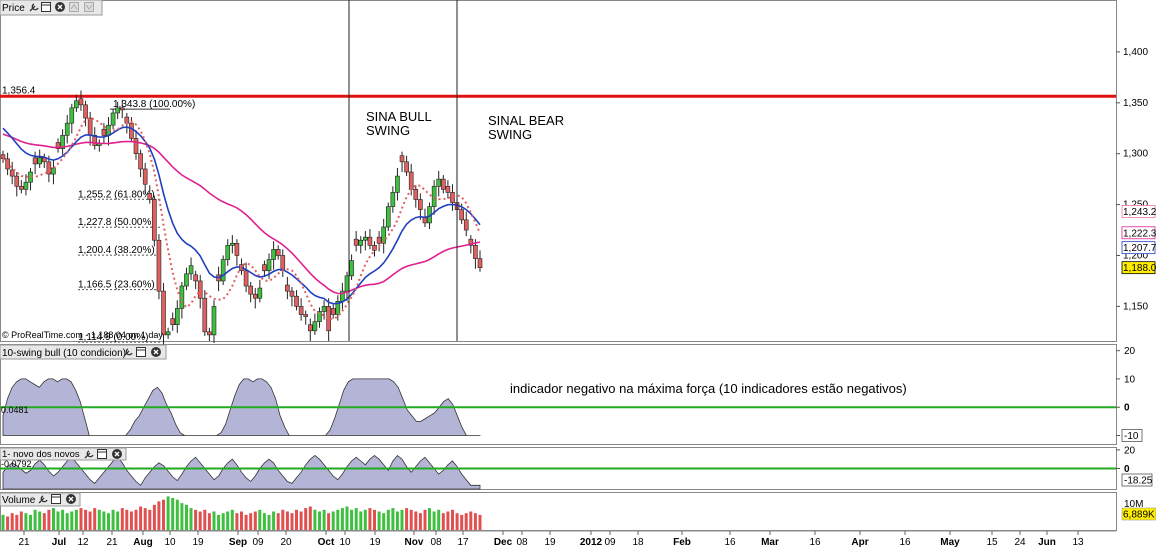 Image resolution: width=1156 pixels, height=552 pixels. What do you see at coordinates (414, 542) in the screenshot?
I see `x-axis-label: Nov` at bounding box center [414, 542].